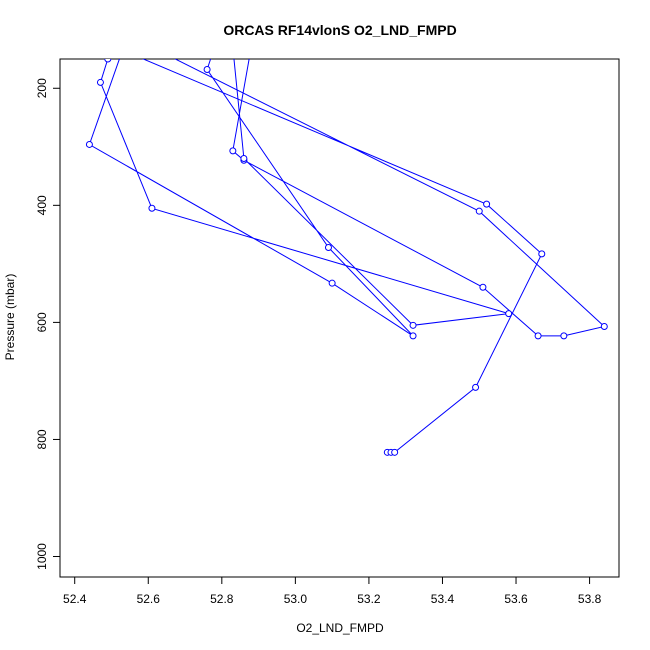 The width and height of the screenshot is (650, 650). What do you see at coordinates (42, 322) in the screenshot?
I see `y-tick-label: 600` at bounding box center [42, 322].